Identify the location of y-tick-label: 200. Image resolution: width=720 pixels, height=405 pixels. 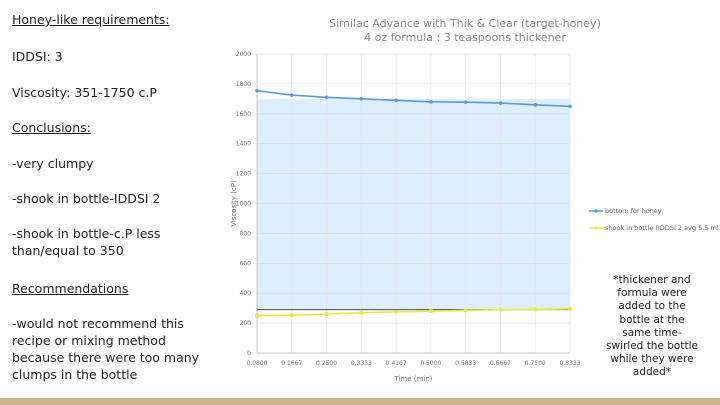
(246, 323).